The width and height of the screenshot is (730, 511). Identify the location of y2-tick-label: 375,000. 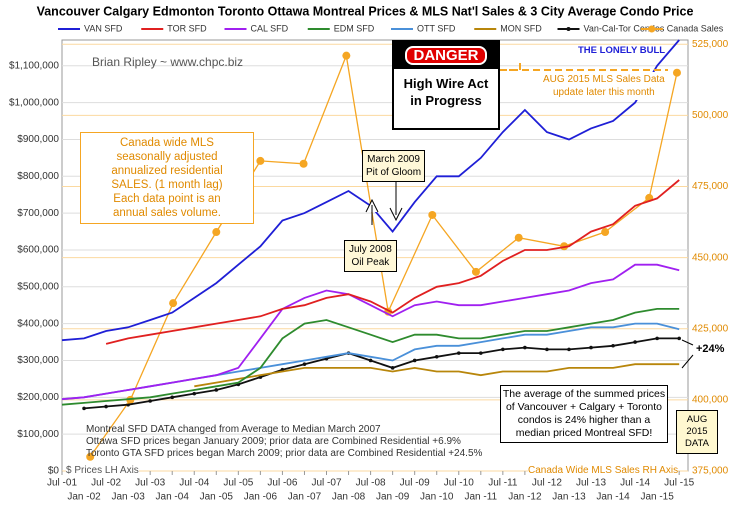
(710, 471).